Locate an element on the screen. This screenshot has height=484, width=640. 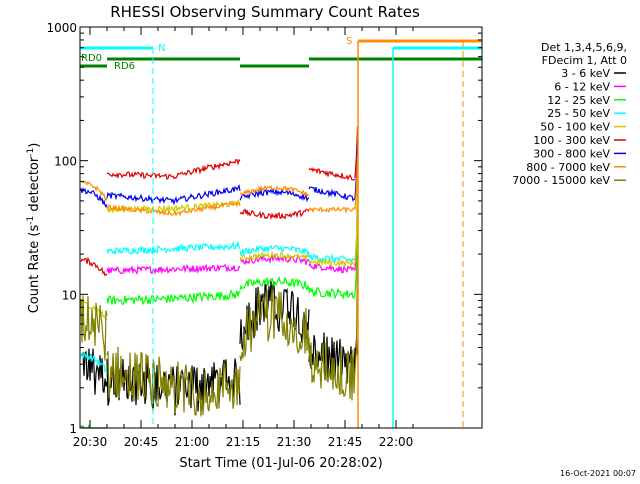
chart-title: RHESSI Observing Summary Count Rates is located at coordinates (265, 12).